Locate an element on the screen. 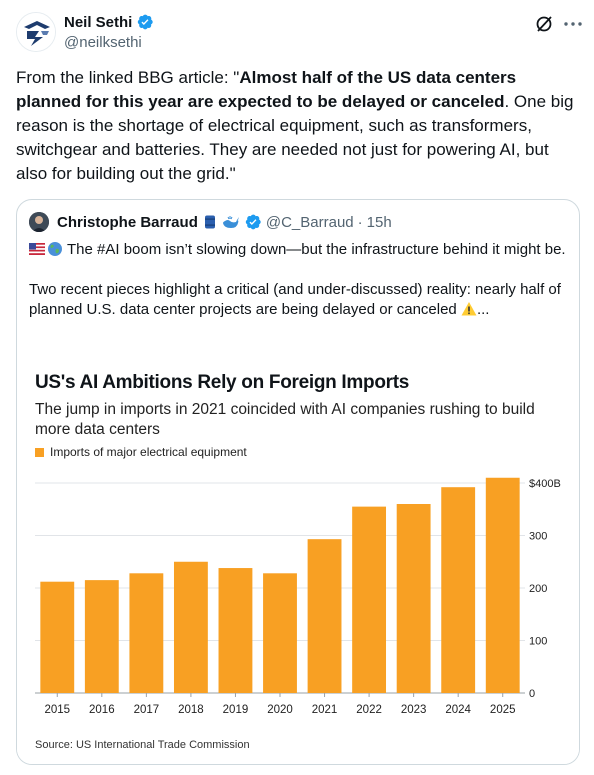  bar-2025 is located at coordinates (502, 585).